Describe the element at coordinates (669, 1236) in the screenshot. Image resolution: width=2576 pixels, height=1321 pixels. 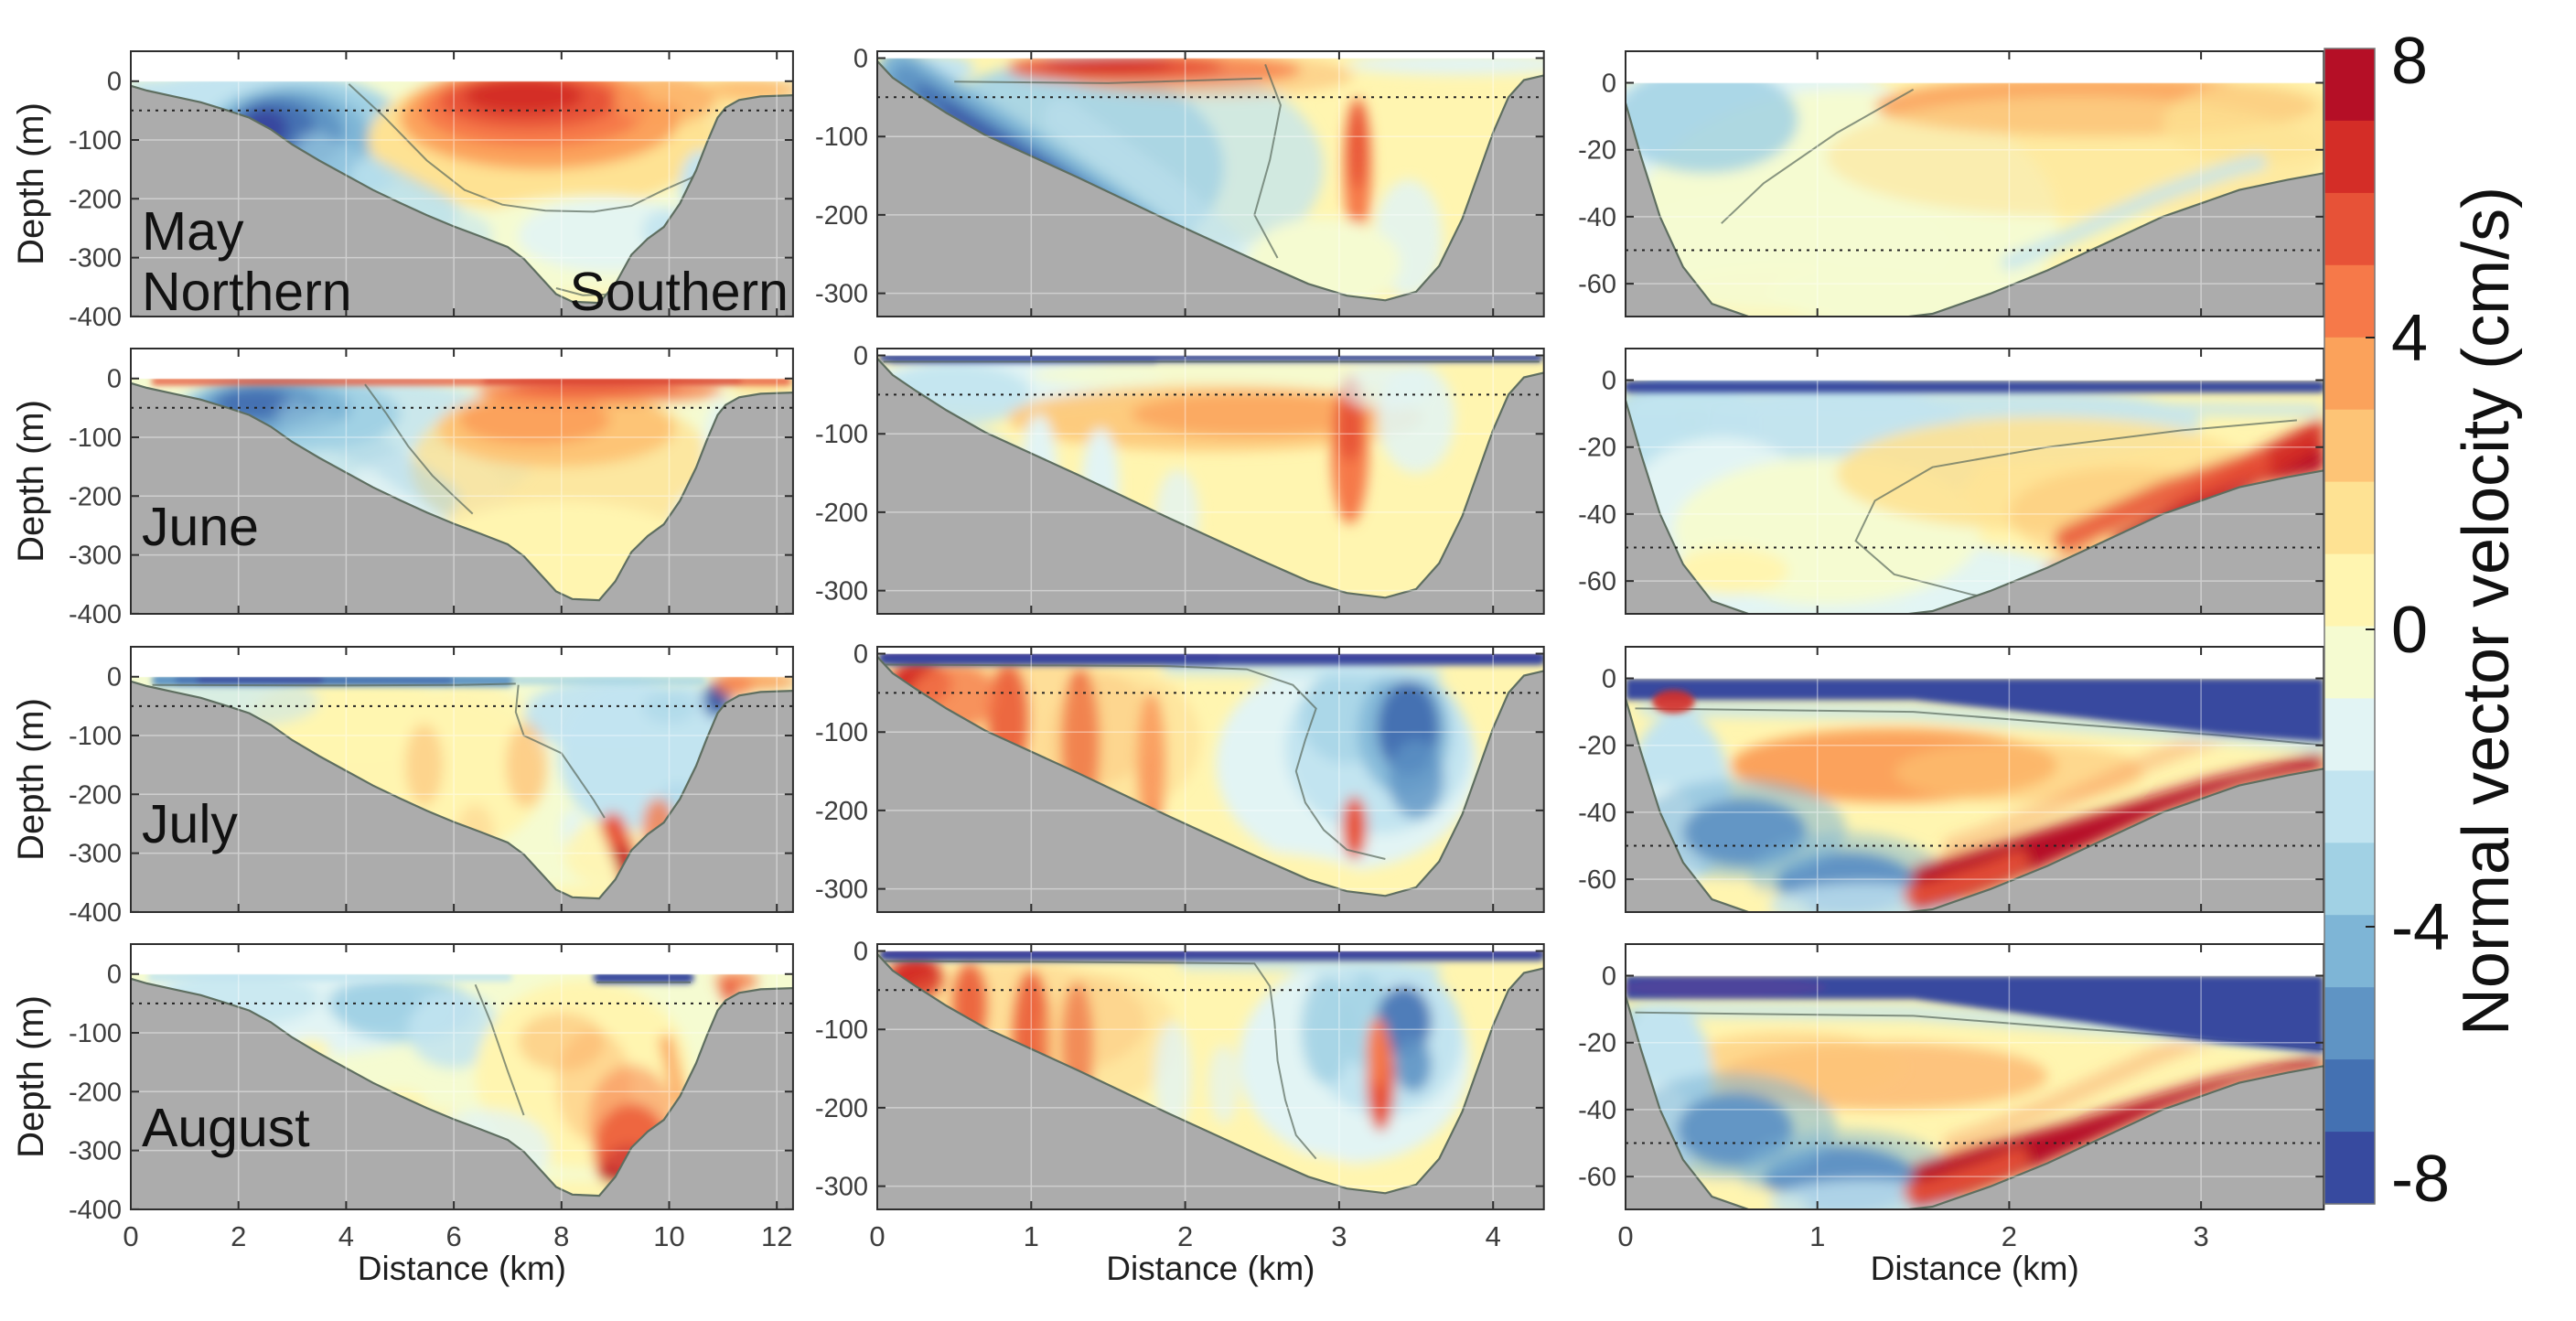
I see `svg-text: 10` at that location.